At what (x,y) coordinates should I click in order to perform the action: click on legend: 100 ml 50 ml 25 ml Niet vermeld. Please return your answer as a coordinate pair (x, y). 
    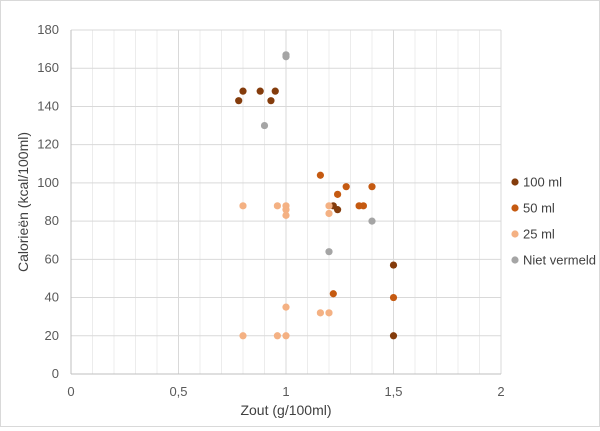
    Looking at the image, I should click on (553, 221).